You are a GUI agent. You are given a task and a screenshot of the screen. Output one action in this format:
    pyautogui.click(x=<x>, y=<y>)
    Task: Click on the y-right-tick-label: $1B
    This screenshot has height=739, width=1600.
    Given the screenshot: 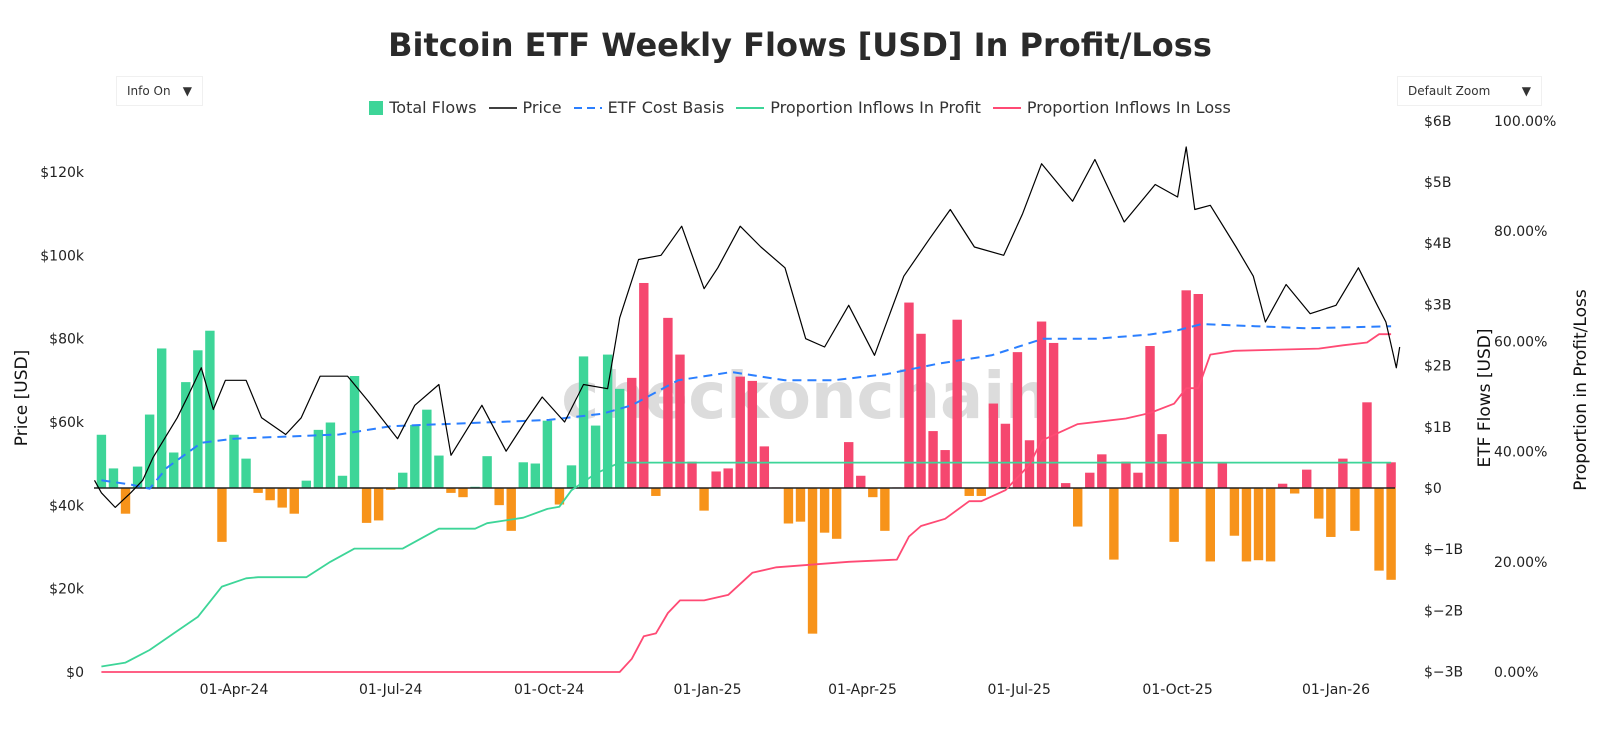 What is the action you would take?
    pyautogui.click(x=1437, y=428)
    